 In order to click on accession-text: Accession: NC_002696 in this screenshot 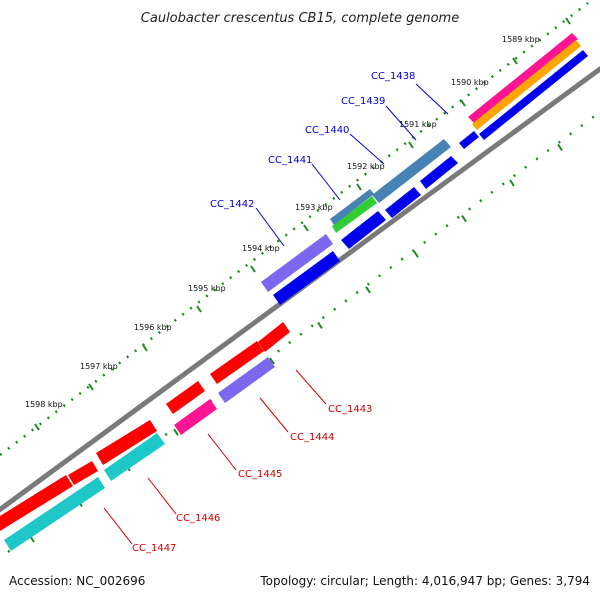, I will do `click(77, 581)`.